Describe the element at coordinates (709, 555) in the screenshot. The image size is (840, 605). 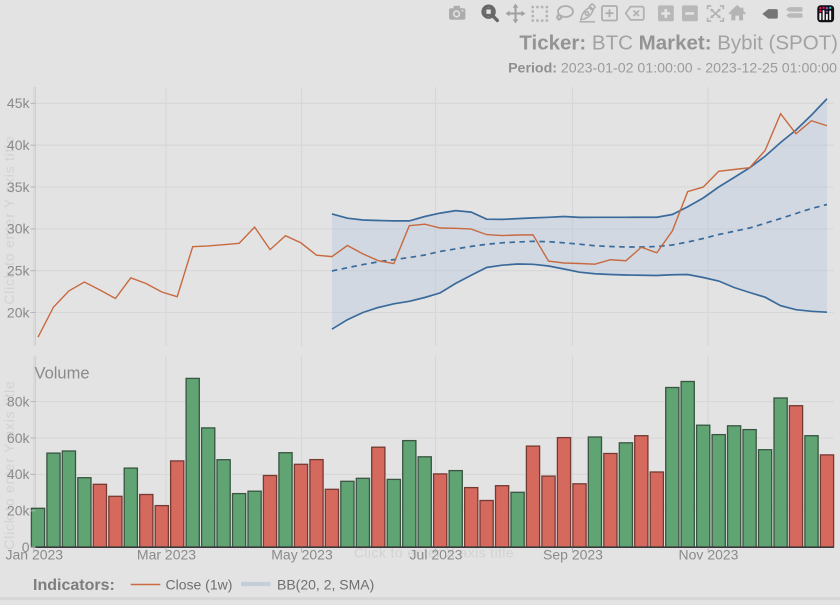
I see `svg-text: Nov 2023` at that location.